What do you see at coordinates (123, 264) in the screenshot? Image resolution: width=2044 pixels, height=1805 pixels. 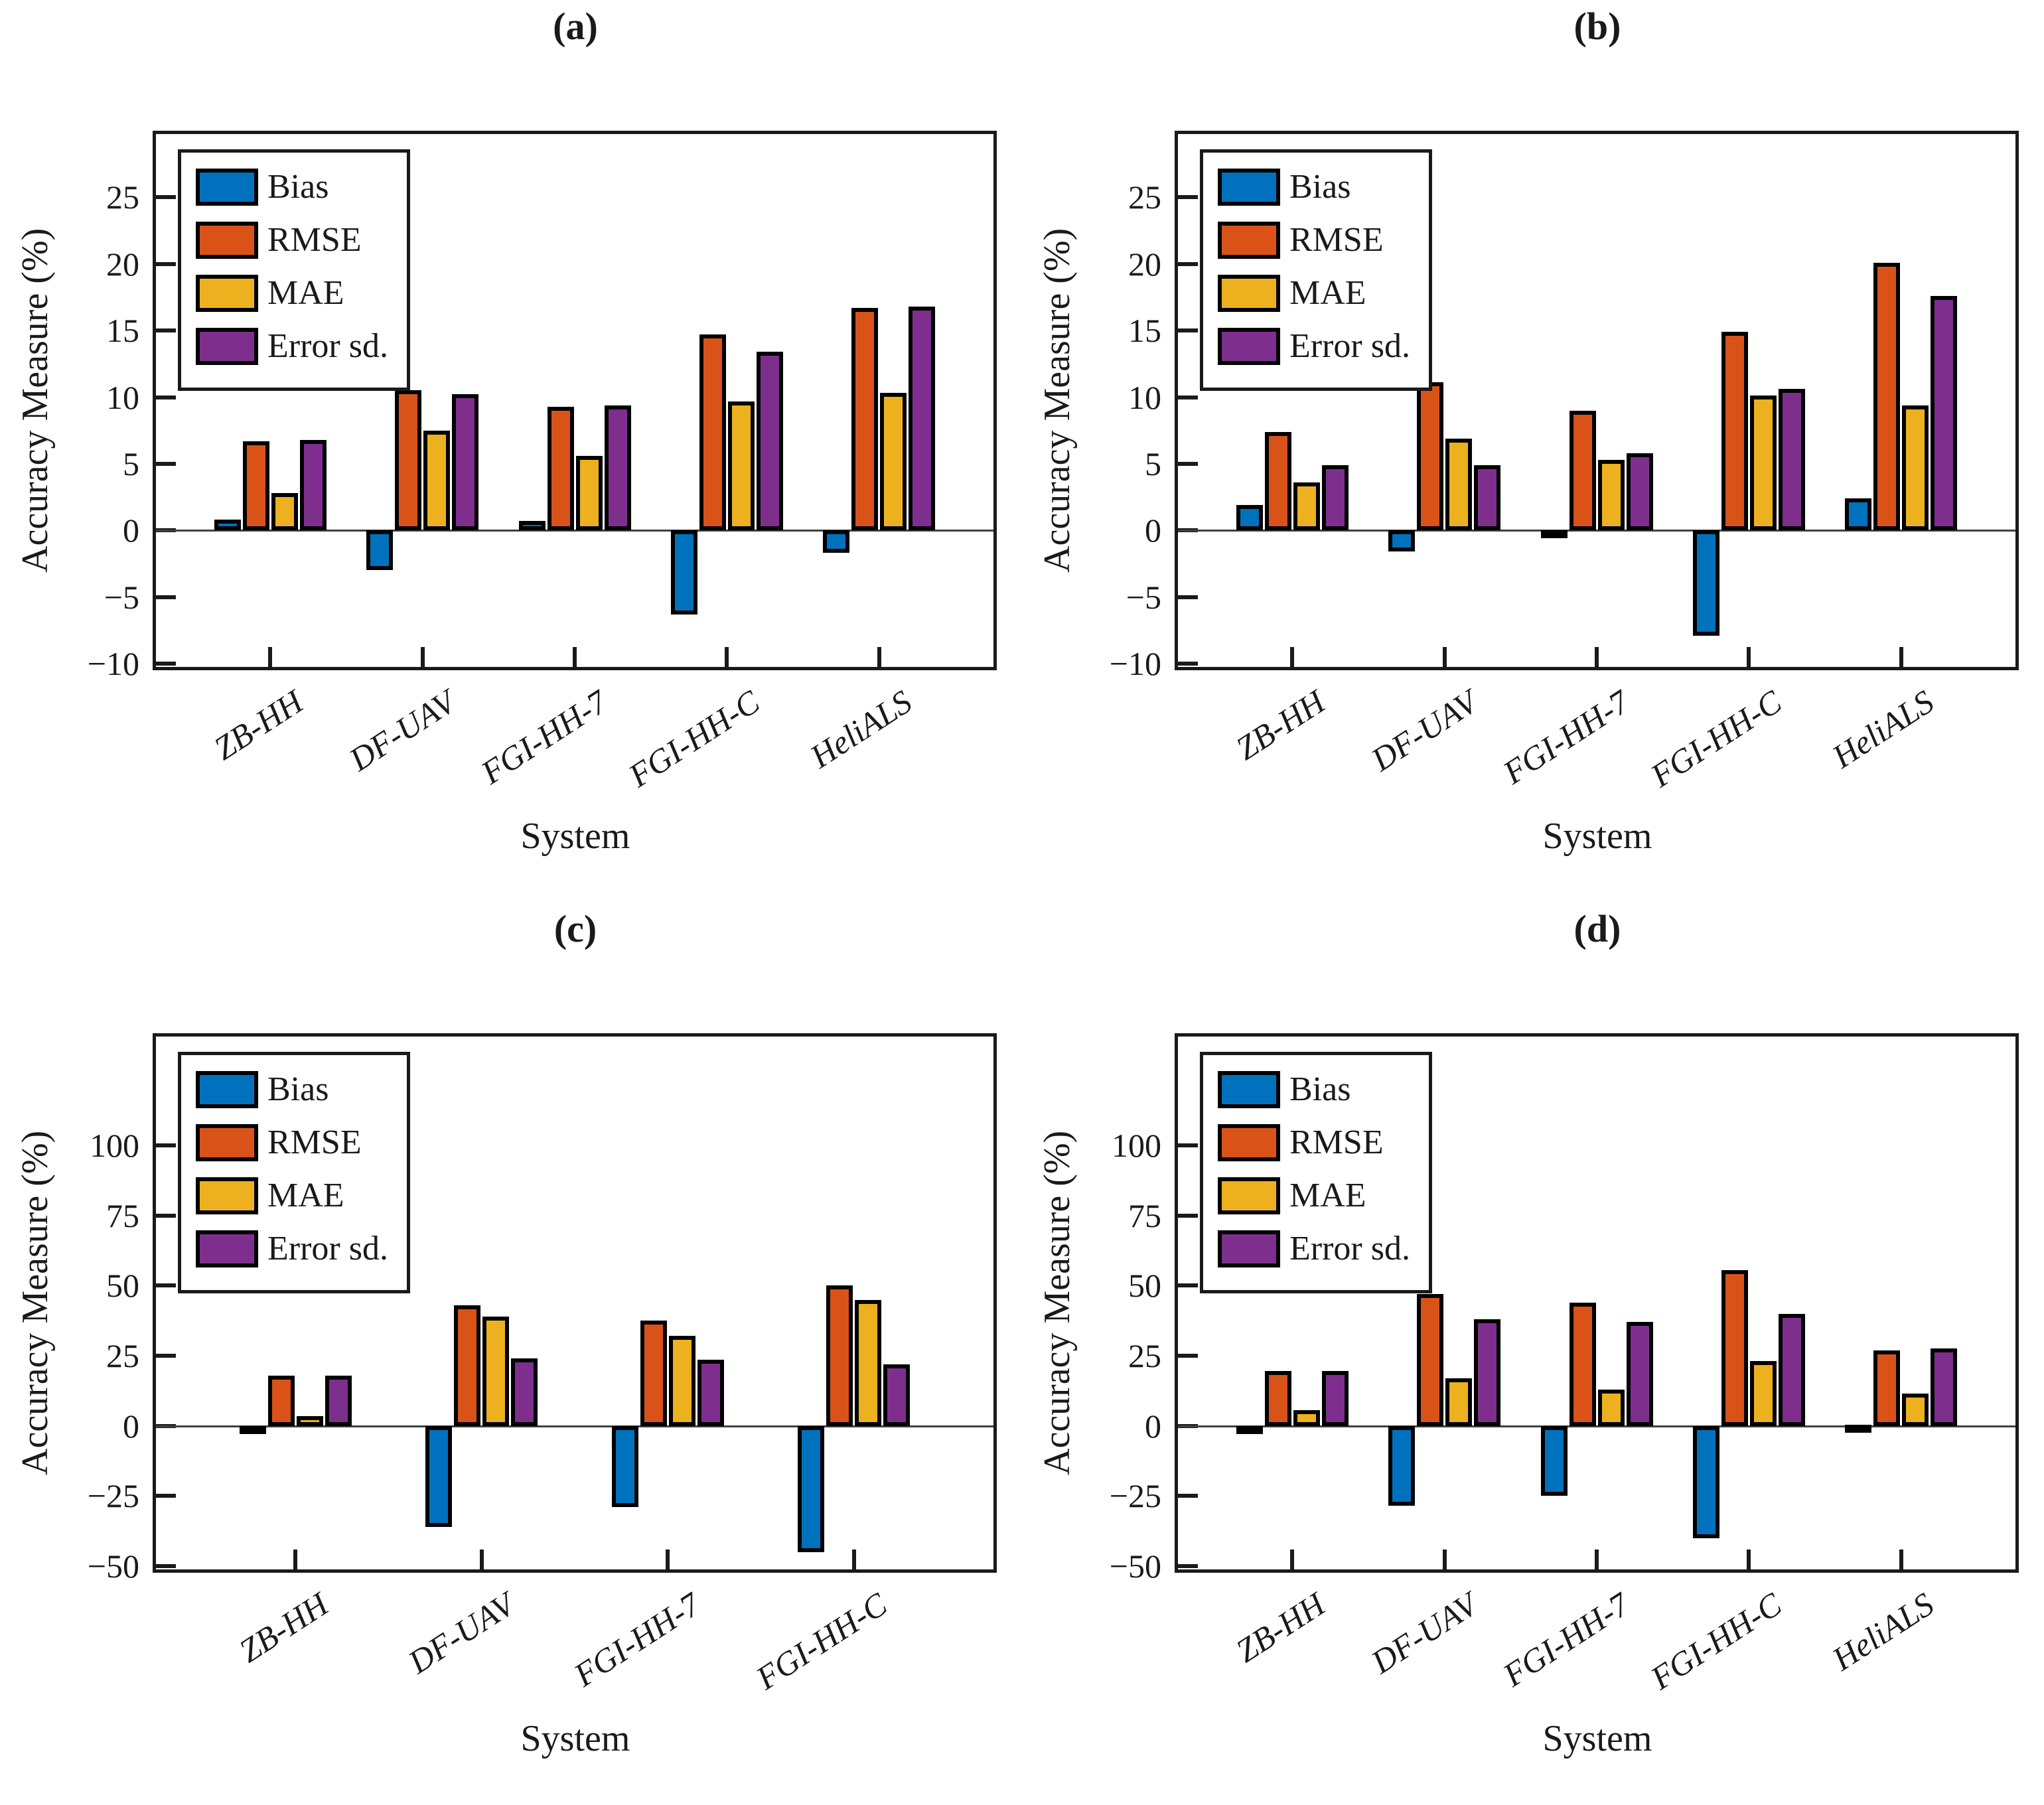 I see `y-tick-label: 20` at bounding box center [123, 264].